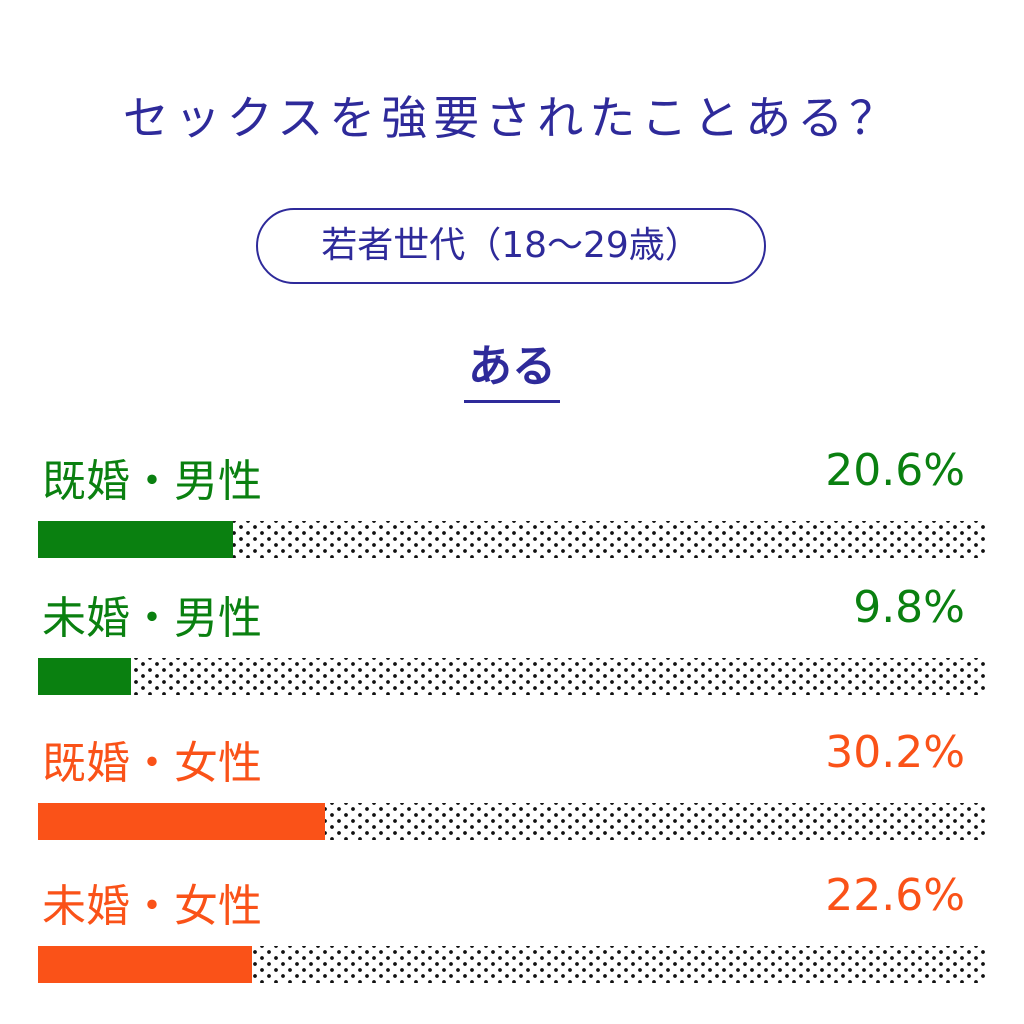  Describe the element at coordinates (512, 653) in the screenshot. I see `bar-row: 未婚・男性 9.8%` at that location.